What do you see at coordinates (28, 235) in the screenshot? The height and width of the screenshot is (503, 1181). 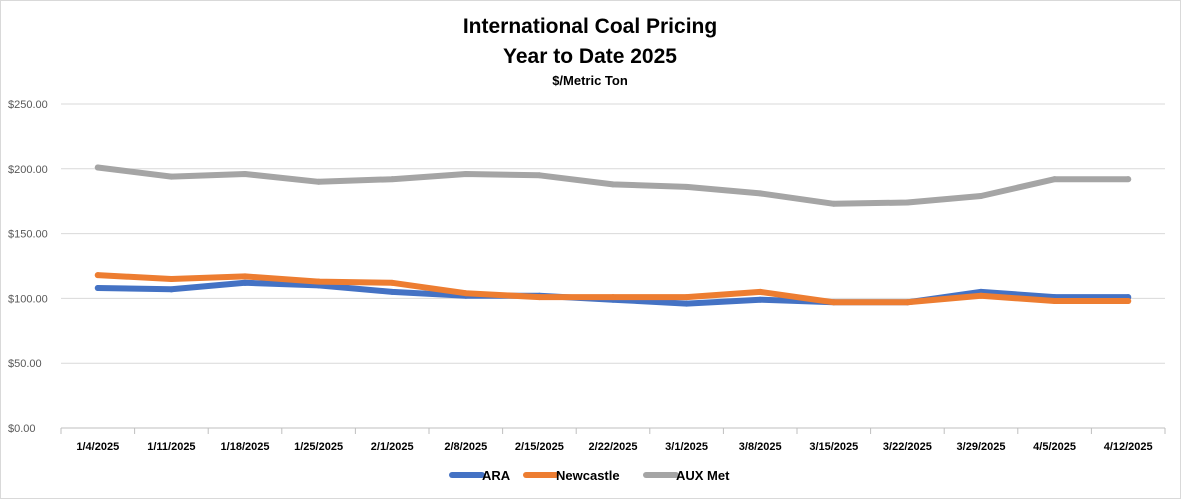 I see `y-tick-label: $150.00` at bounding box center [28, 235].